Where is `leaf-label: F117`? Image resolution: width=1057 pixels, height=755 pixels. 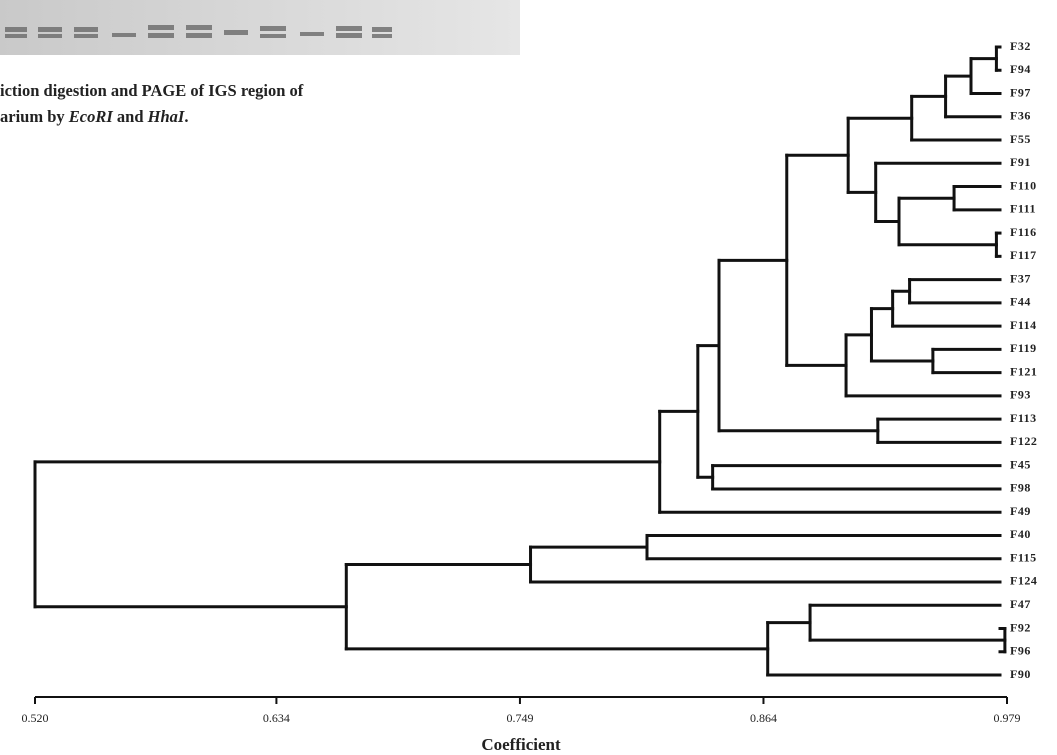 leaf-label: F117 is located at coordinates (1023, 255).